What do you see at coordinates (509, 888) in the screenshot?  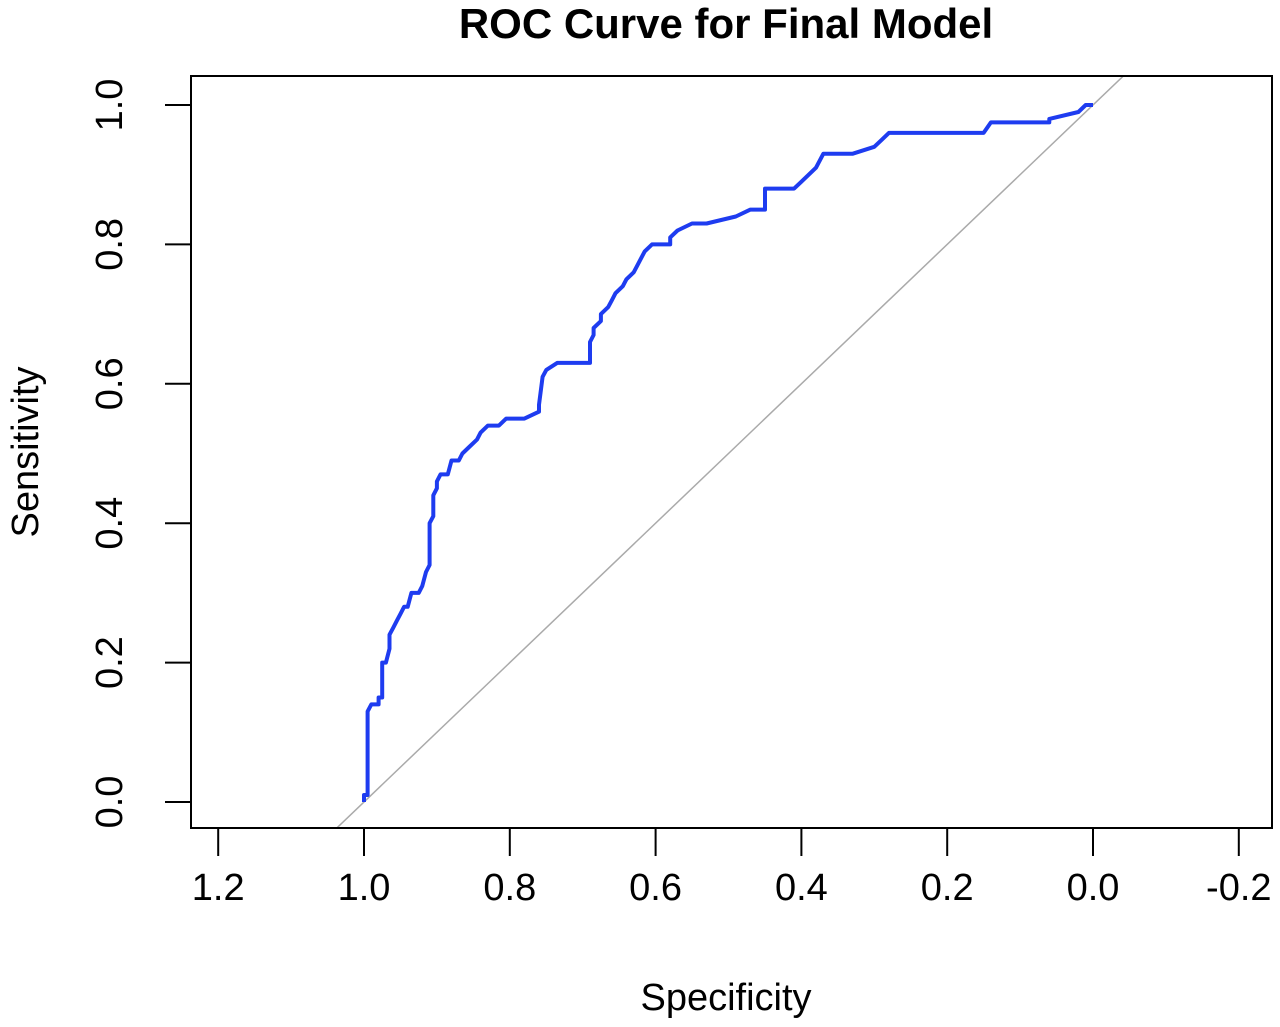 I see `x-tick-label: 0.8` at bounding box center [509, 888].